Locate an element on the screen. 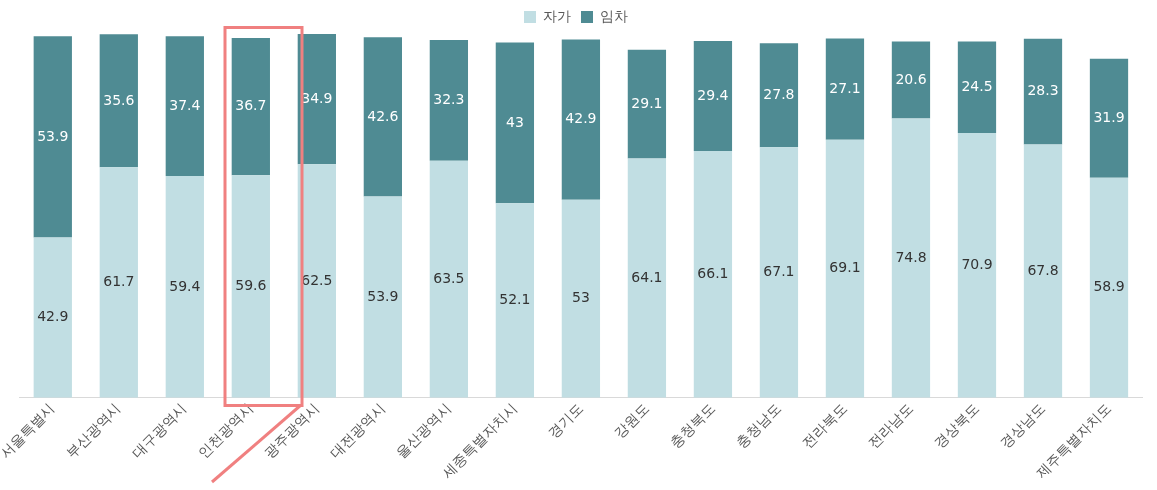 The image size is (1157, 490). data-label: 28.3 is located at coordinates (1043, 90).